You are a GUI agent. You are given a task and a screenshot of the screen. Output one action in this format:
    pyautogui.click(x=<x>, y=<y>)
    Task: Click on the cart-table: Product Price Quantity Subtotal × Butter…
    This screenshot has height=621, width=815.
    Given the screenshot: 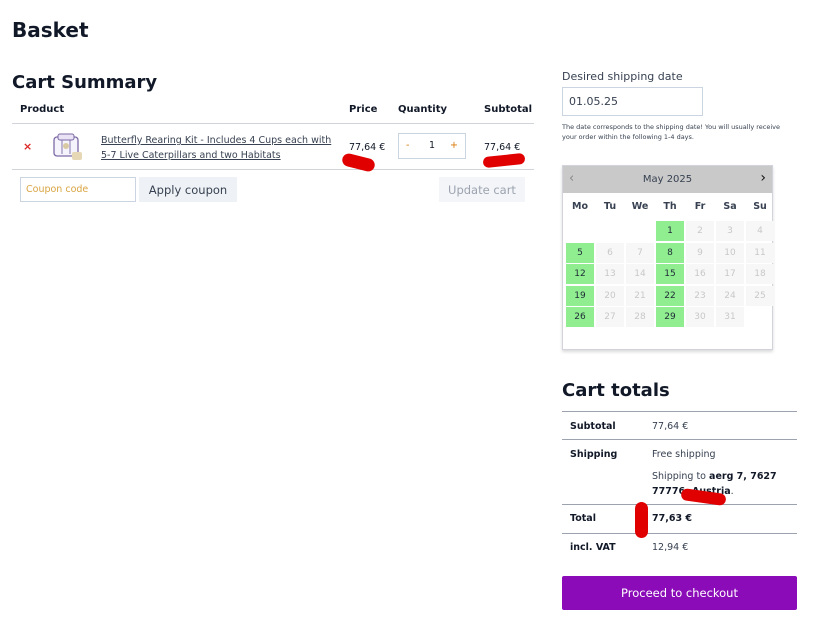 What is the action you would take?
    pyautogui.click(x=273, y=133)
    